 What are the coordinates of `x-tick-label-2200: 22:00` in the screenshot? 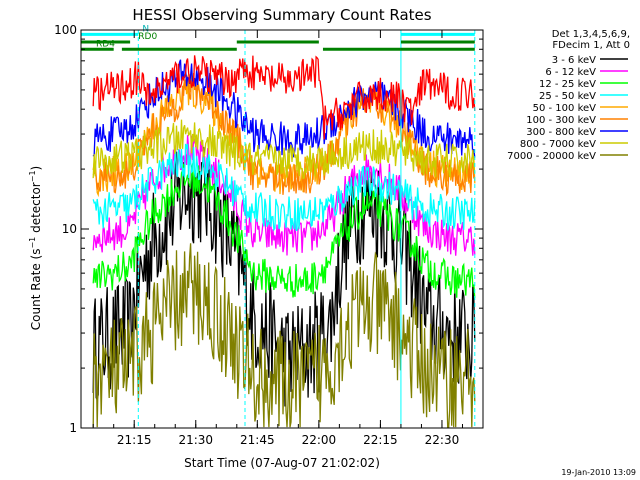 It's located at (319, 440).